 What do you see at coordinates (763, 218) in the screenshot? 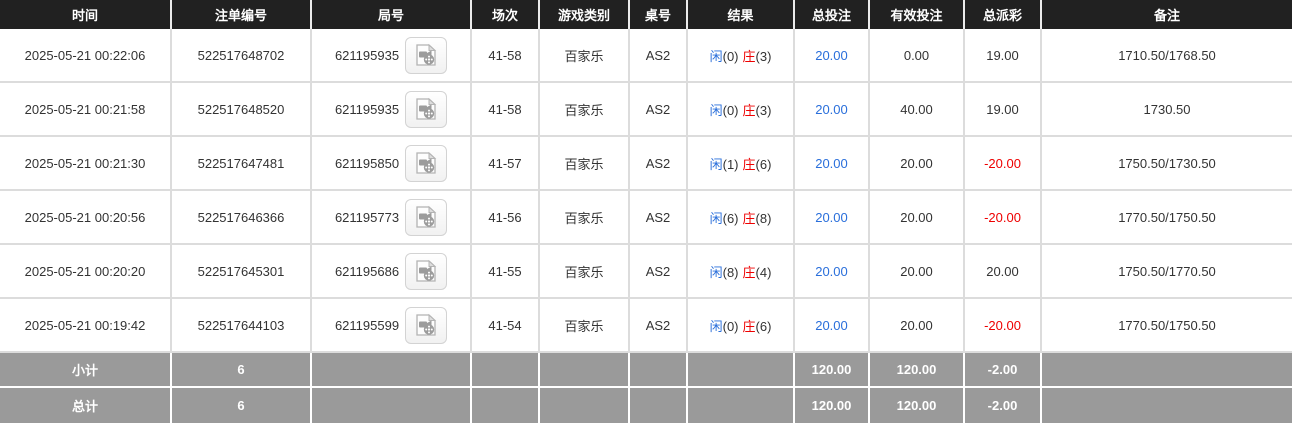
I see `banker-result-score: (8)` at bounding box center [763, 218].